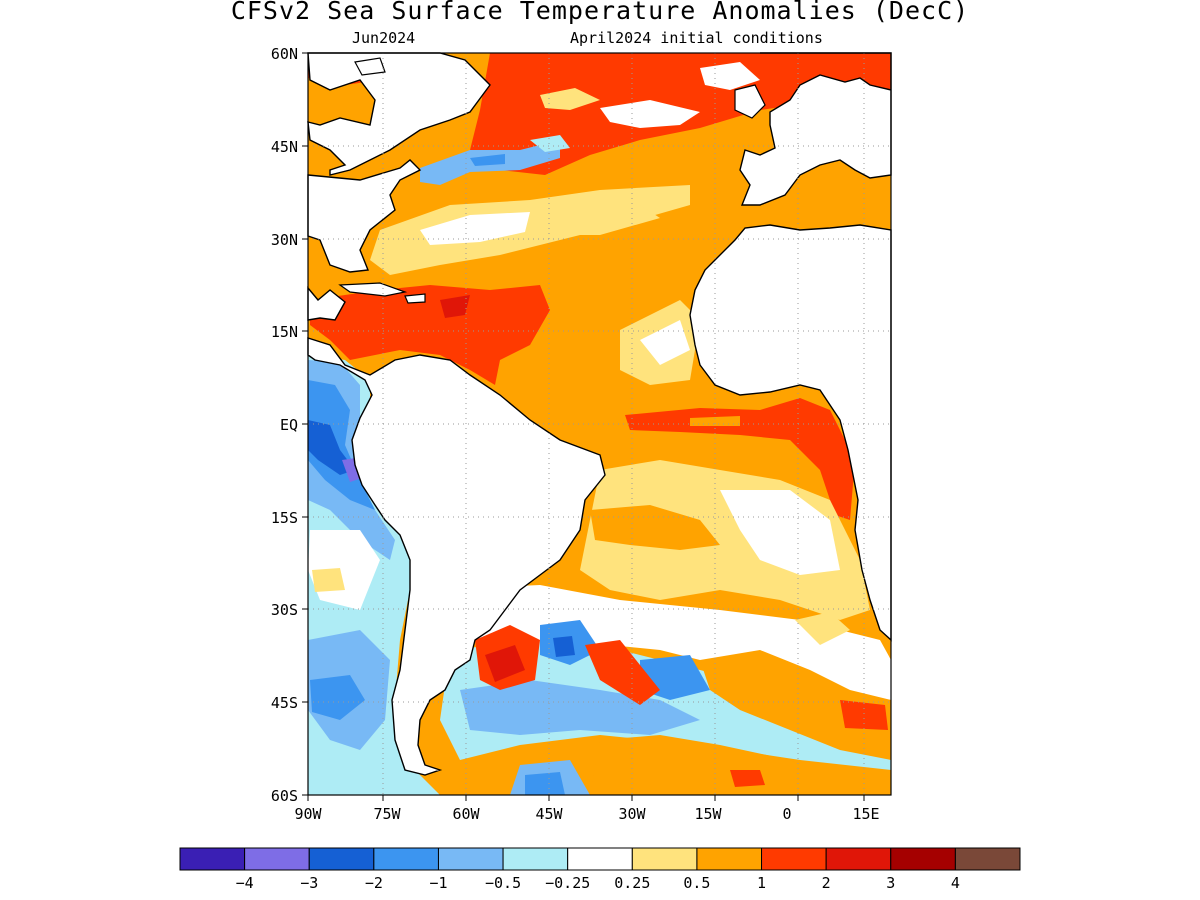 Image resolution: width=1200 pixels, height=900 pixels. I want to click on lon-label: 15E, so click(865, 814).